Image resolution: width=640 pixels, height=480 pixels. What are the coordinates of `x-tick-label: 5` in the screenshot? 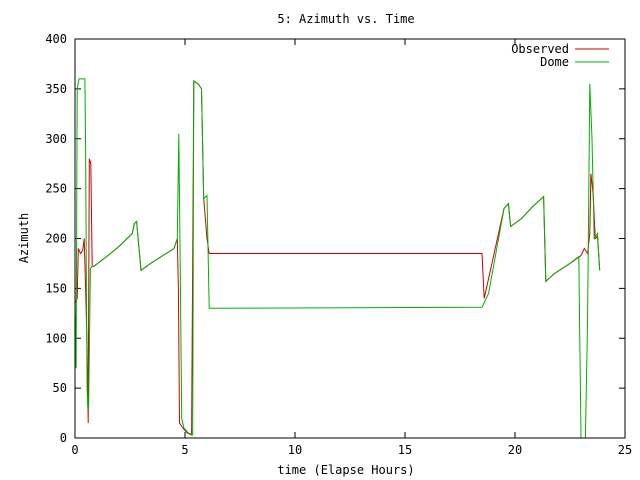 It's located at (184, 450).